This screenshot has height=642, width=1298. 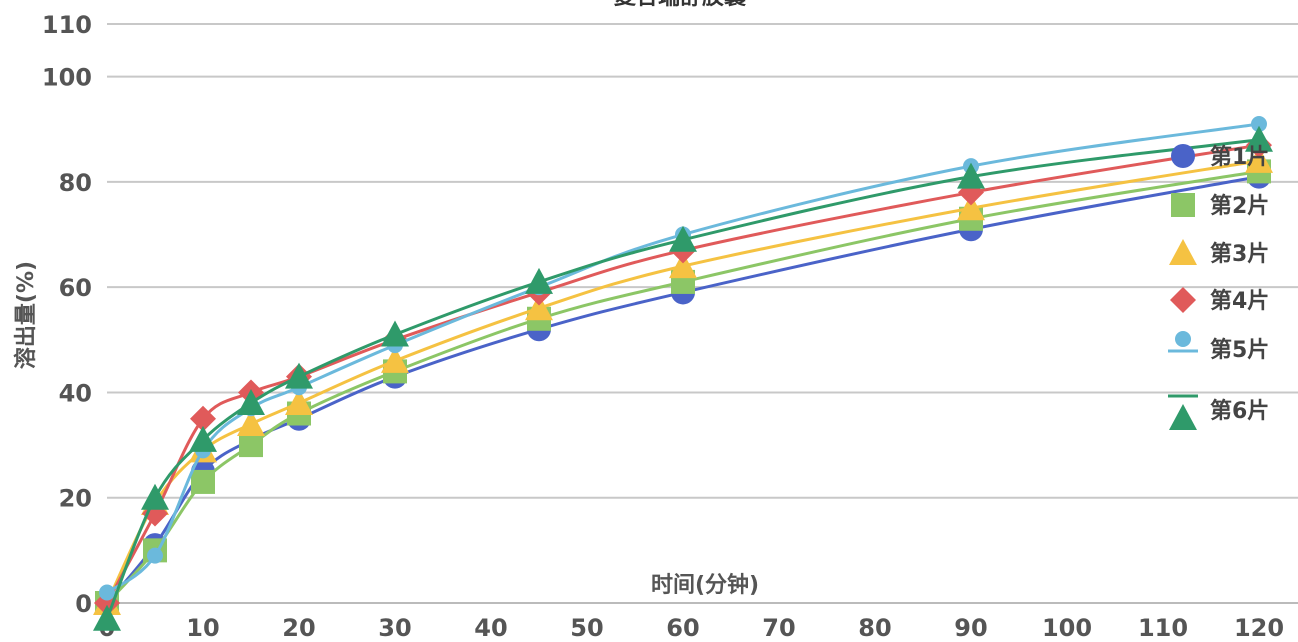 What do you see at coordinates (75, 499) in the screenshot?
I see `y-tick-label: 20` at bounding box center [75, 499].